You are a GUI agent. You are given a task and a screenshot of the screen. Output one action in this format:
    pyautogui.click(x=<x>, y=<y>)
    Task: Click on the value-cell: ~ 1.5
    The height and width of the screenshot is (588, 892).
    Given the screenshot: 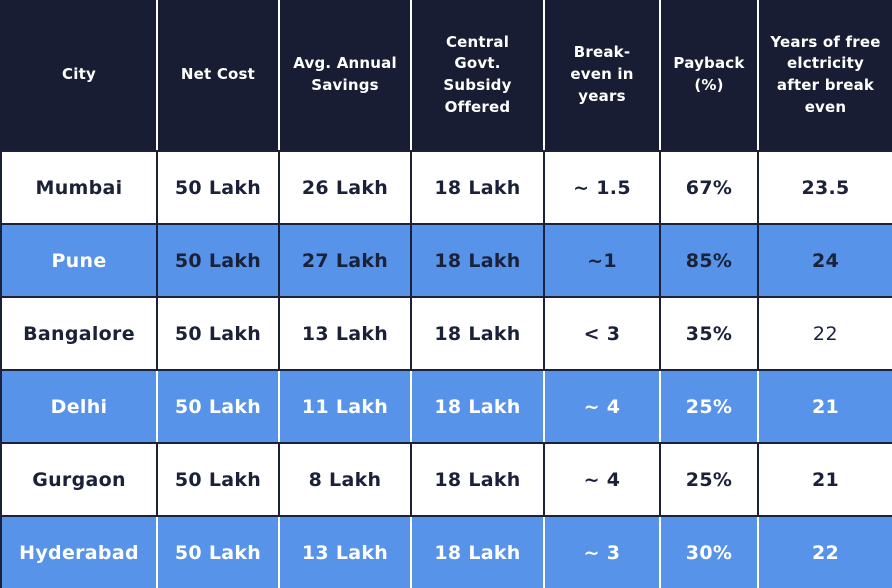 What is the action you would take?
    pyautogui.click(x=603, y=187)
    